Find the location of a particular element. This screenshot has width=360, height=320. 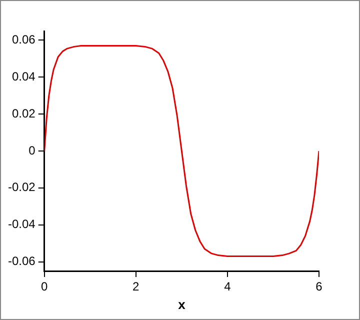

x-tick-label: 2 is located at coordinates (136, 287).